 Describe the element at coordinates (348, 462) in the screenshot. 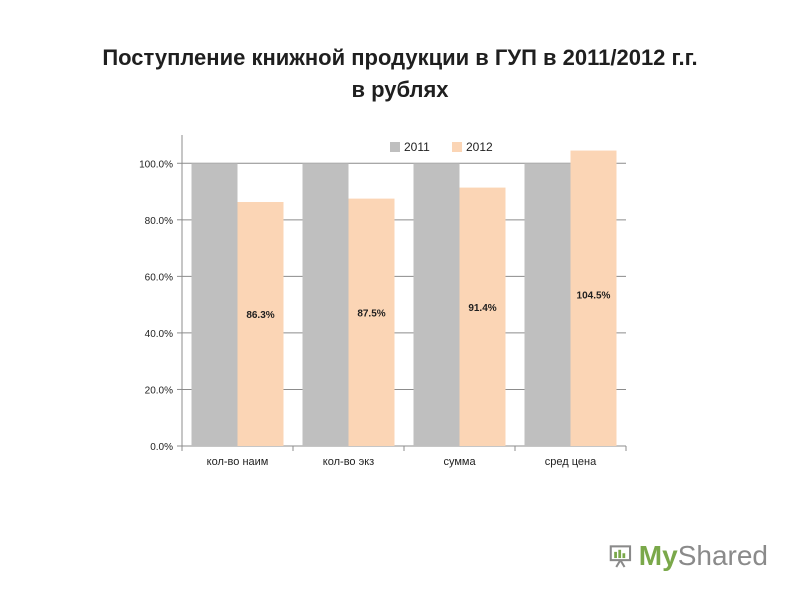

I see `x-tick-label: кол-во экз` at that location.